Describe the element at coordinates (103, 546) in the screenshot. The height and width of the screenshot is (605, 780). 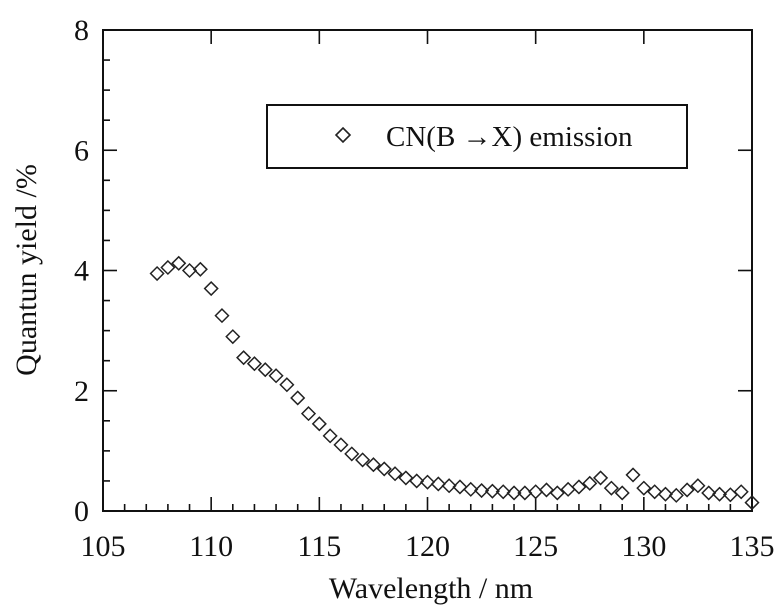
I see `x-tick-label: 105` at that location.